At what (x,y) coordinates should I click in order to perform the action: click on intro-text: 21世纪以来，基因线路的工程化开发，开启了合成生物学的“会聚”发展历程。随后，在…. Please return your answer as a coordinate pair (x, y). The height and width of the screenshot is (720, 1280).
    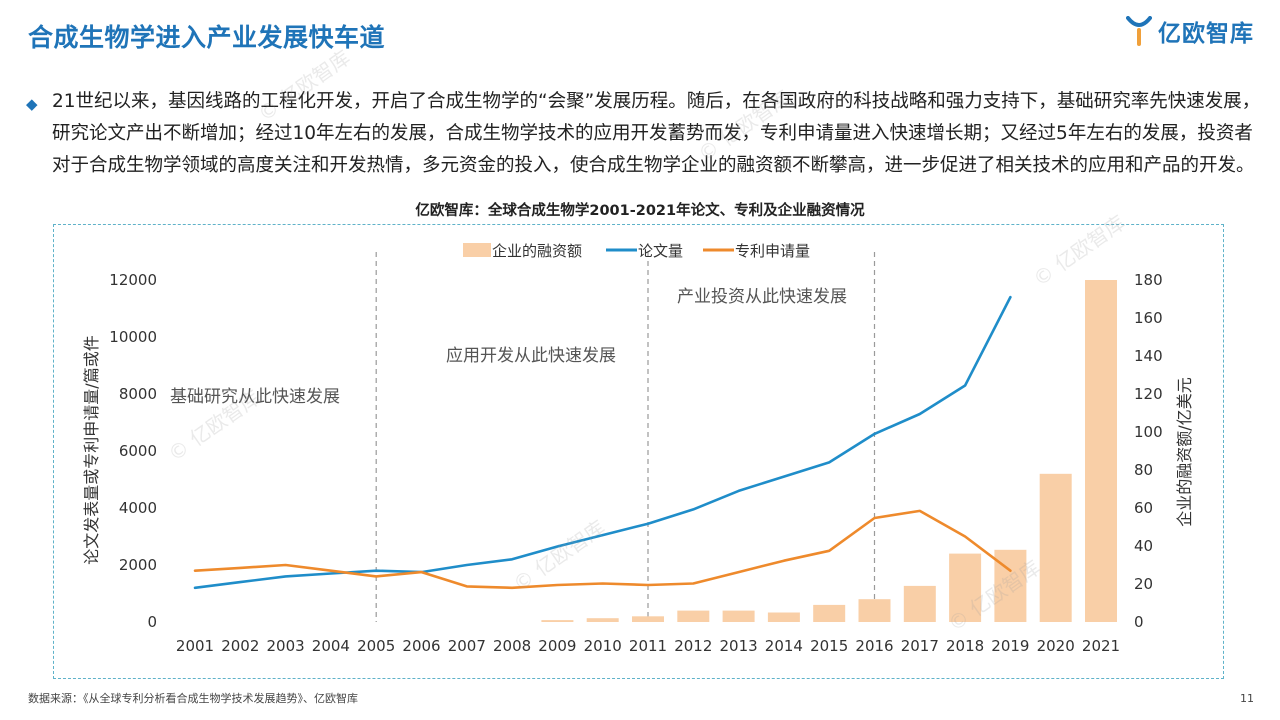
    Looking at the image, I should click on (656, 133).